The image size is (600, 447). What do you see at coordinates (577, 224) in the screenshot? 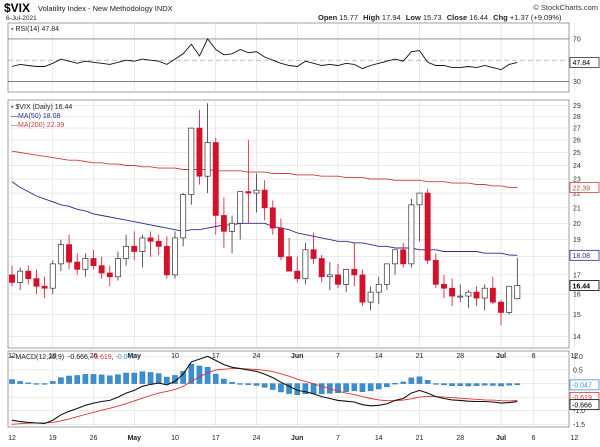
I see `price-y-tick-label: 20` at bounding box center [577, 224].